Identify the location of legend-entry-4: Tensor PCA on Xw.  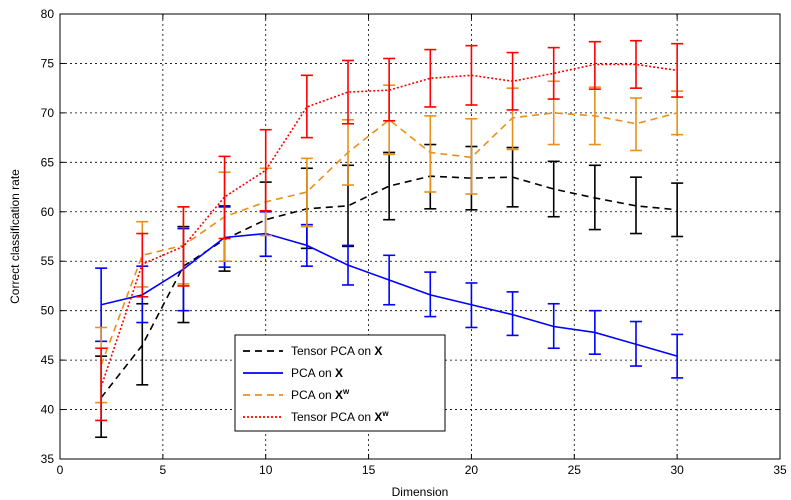
(316, 416).